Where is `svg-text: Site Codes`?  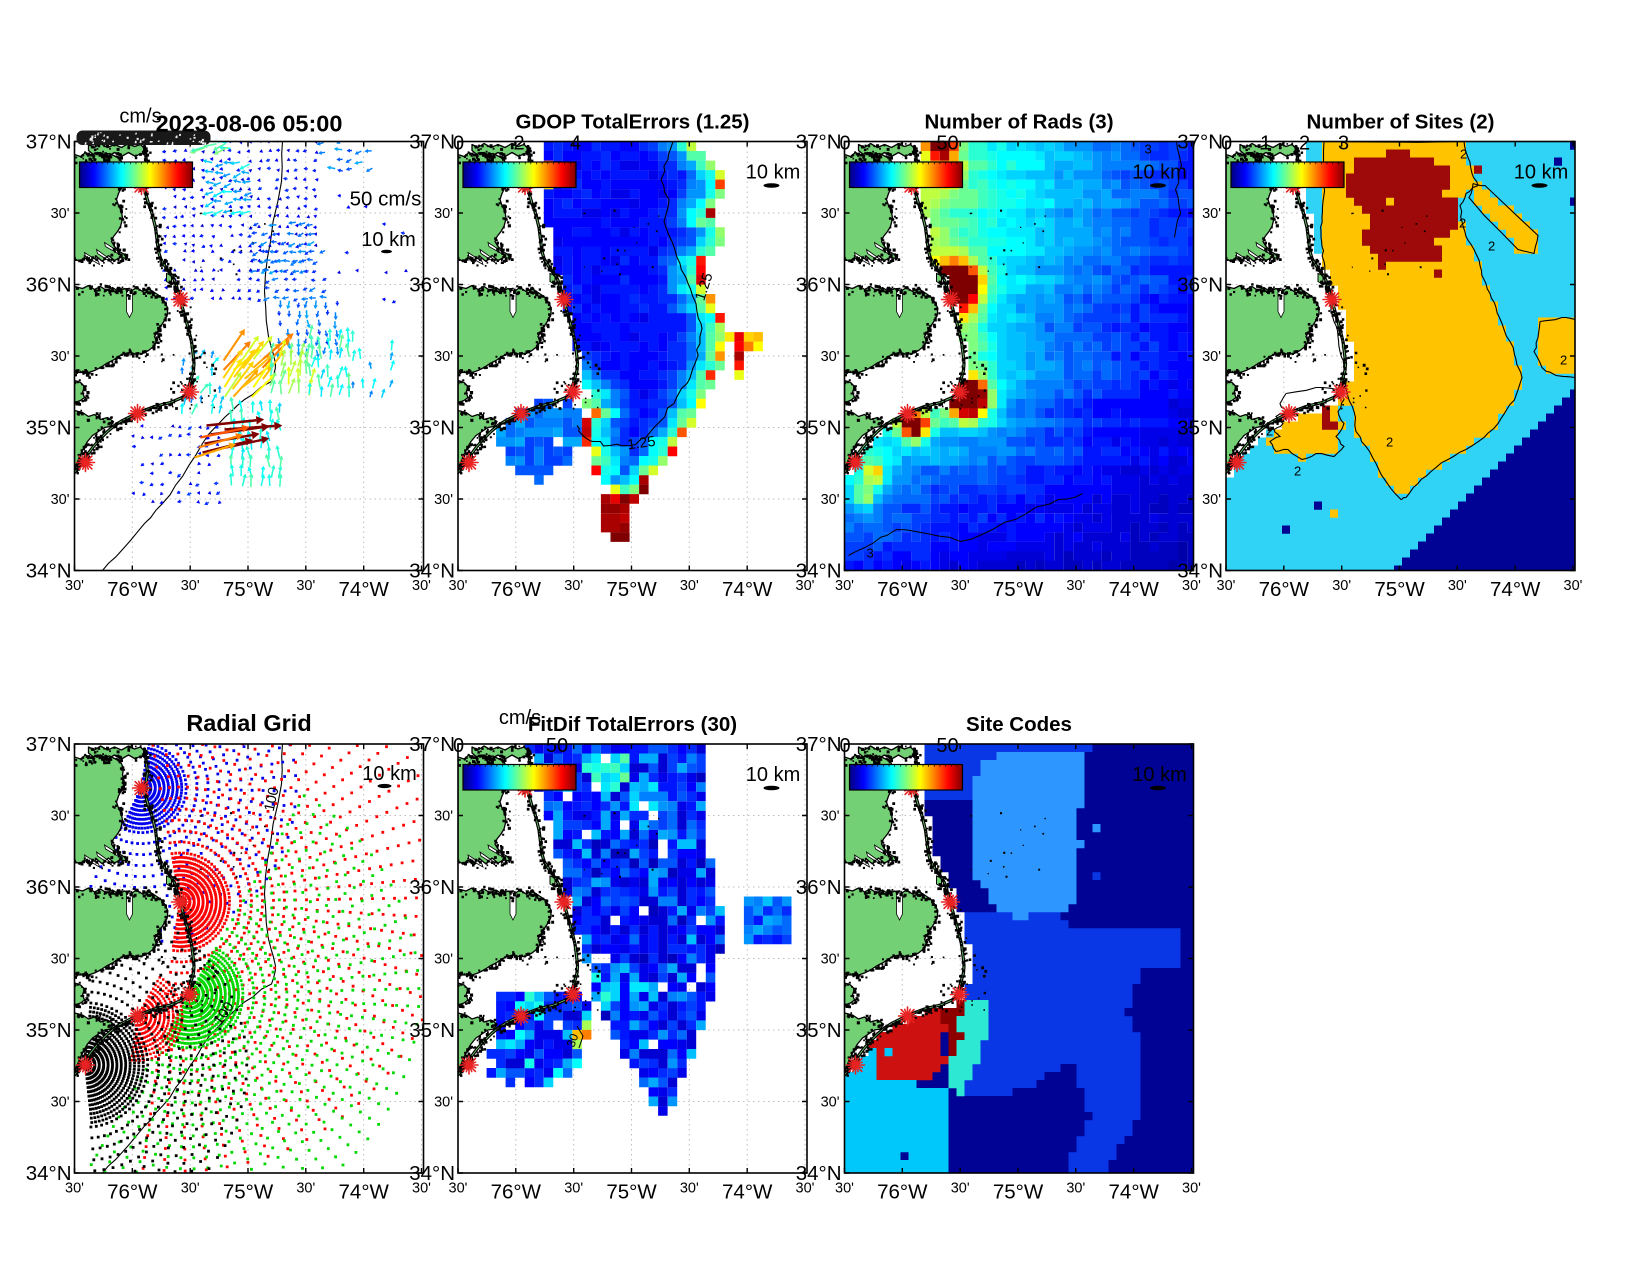 svg-text: Site Codes is located at coordinates (1019, 724).